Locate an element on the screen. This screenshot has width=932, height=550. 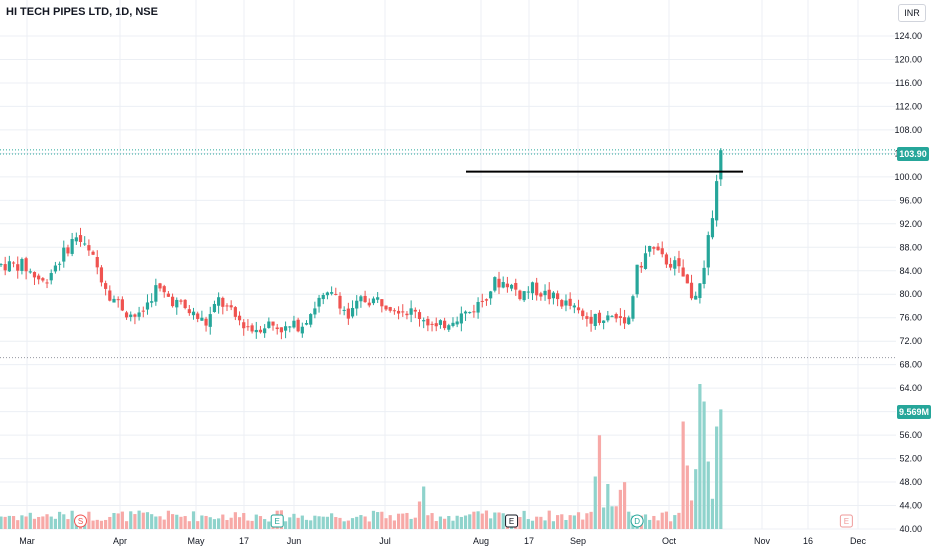
time-tick-label: Jun is located at coordinates (294, 541).